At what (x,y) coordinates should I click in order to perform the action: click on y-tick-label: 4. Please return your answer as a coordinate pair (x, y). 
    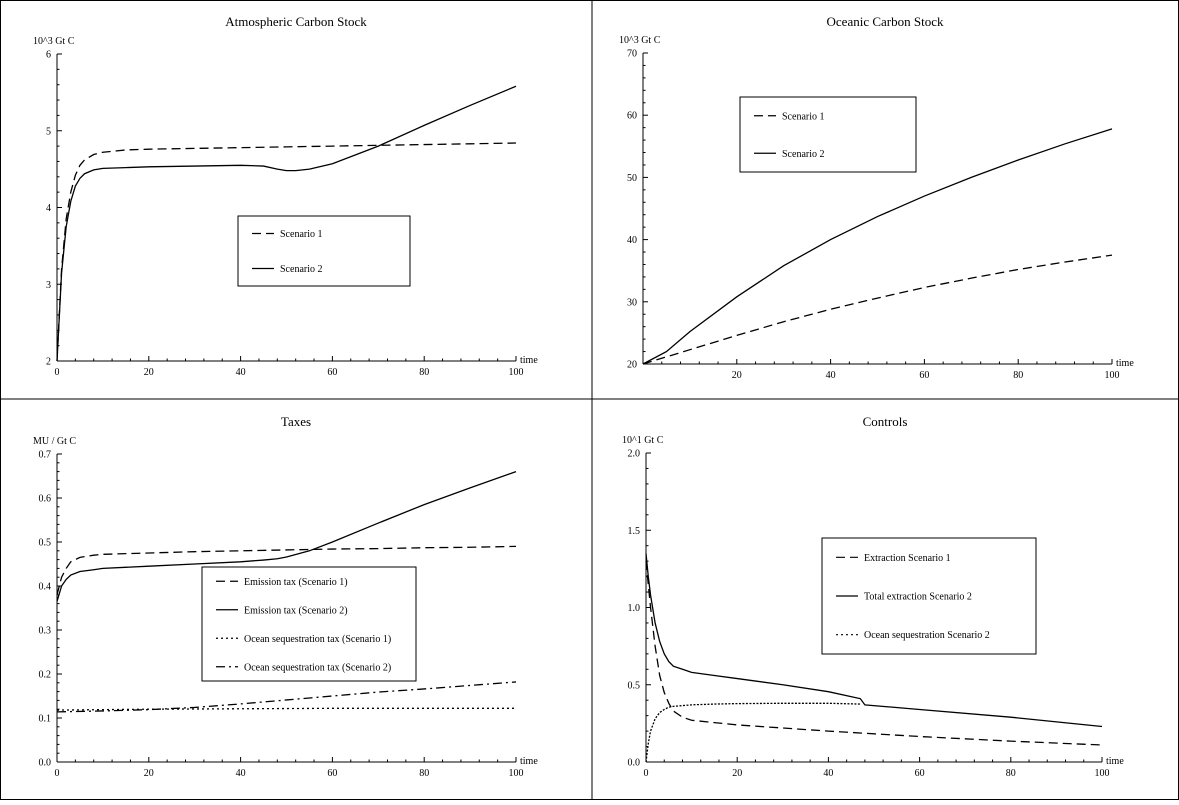
    Looking at the image, I should click on (48, 208).